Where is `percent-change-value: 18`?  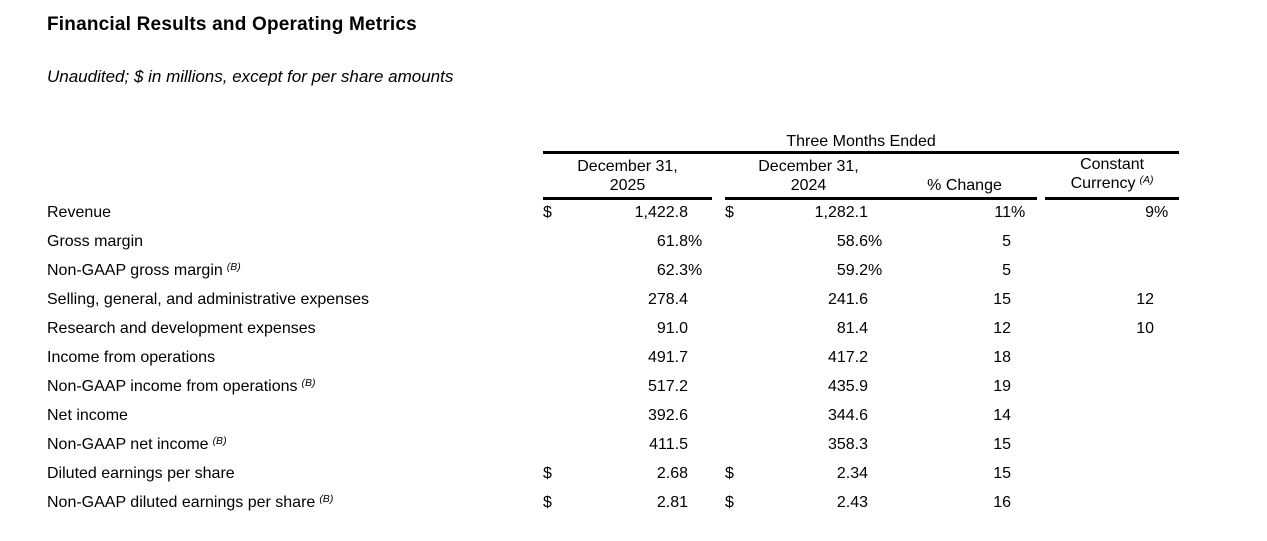 percent-change-value: 18 is located at coordinates (1002, 357).